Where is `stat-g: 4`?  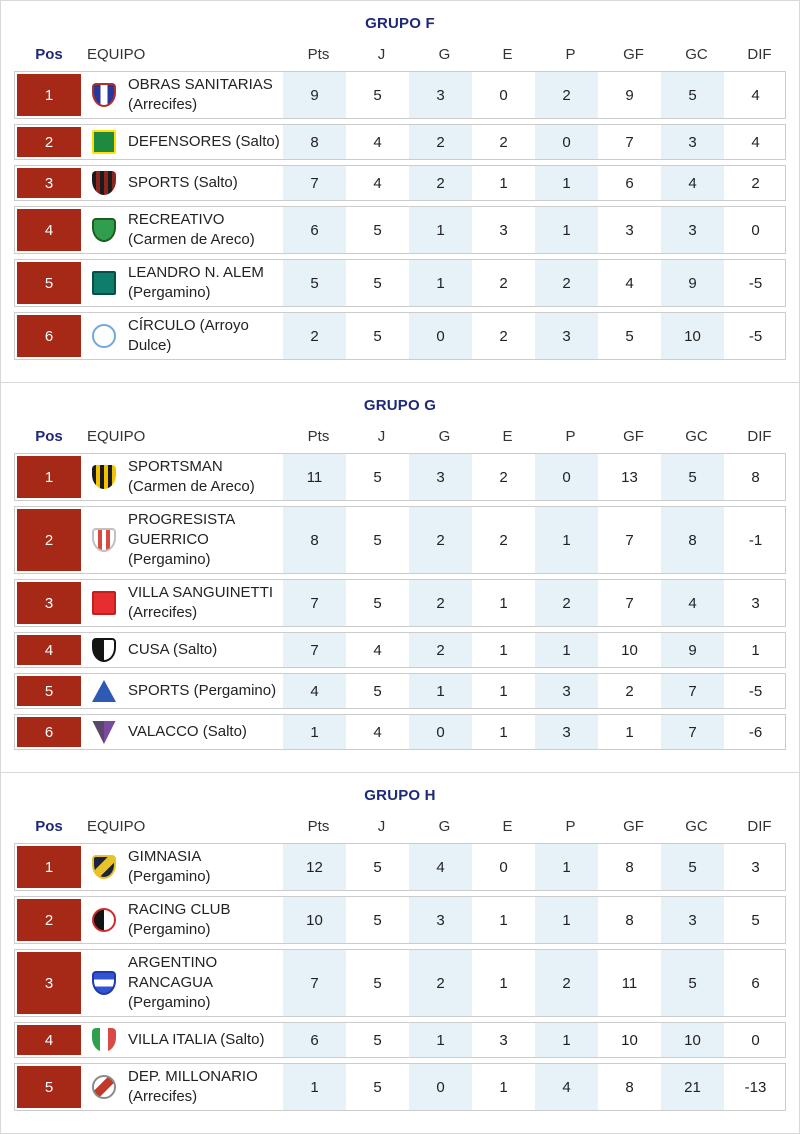 stat-g: 4 is located at coordinates (440, 867).